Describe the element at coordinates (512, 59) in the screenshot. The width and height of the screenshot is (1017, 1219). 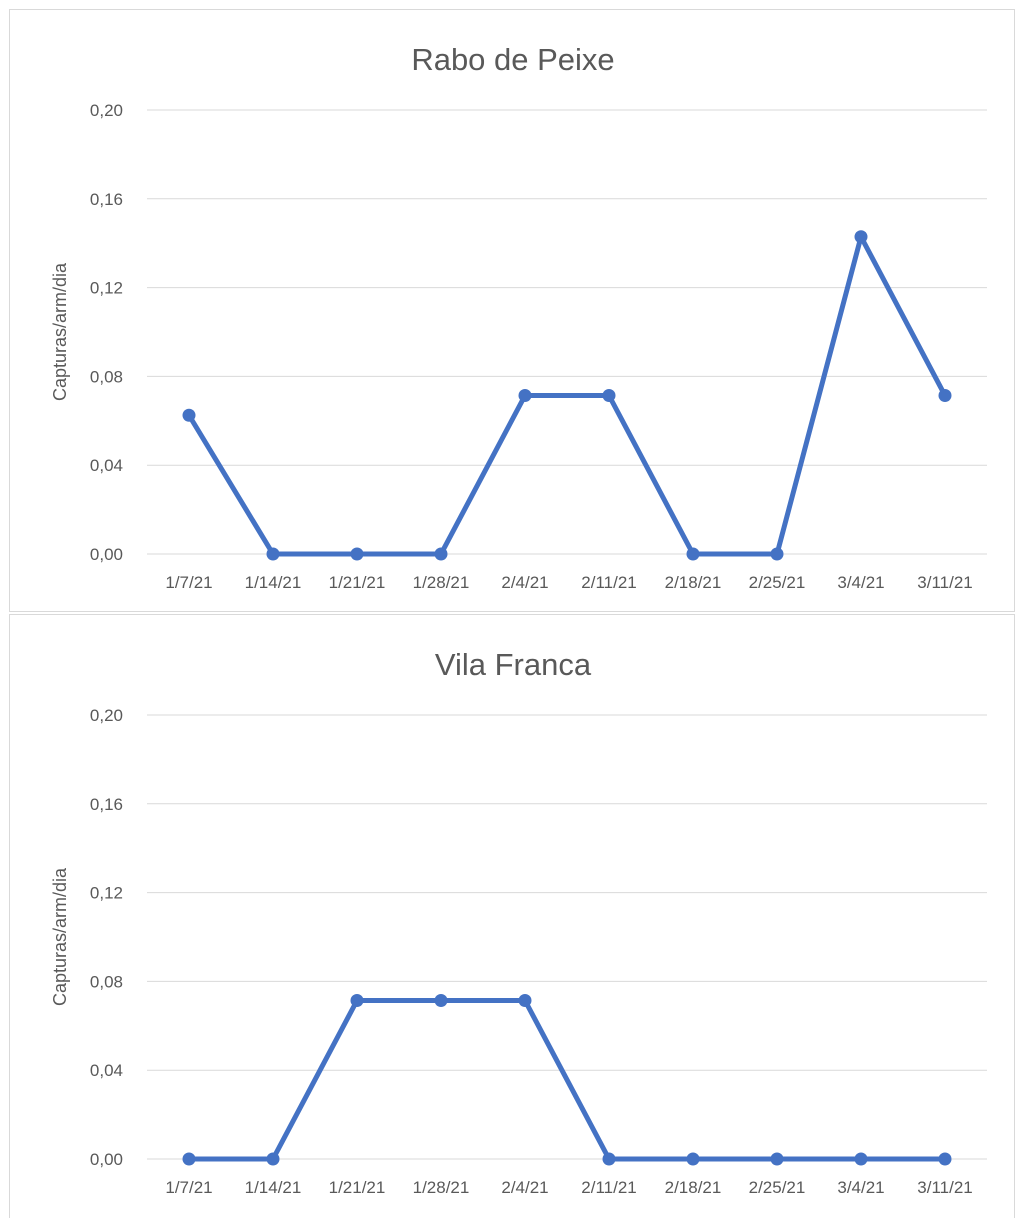
I see `chart-title: Rabo de Peixe` at that location.